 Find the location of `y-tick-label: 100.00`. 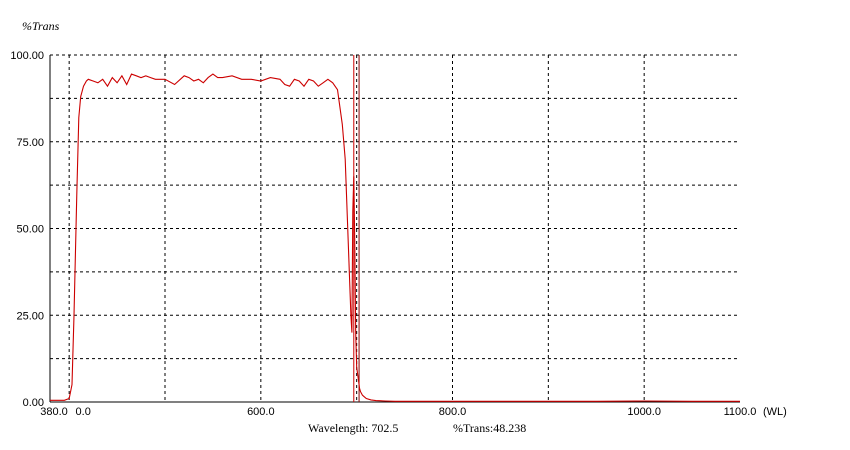

y-tick-label: 100.00 is located at coordinates (27, 56).